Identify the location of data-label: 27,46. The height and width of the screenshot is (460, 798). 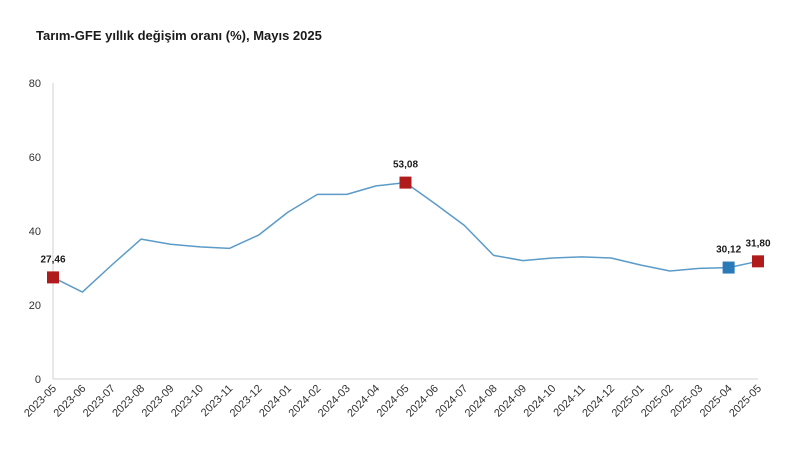
(52, 259).